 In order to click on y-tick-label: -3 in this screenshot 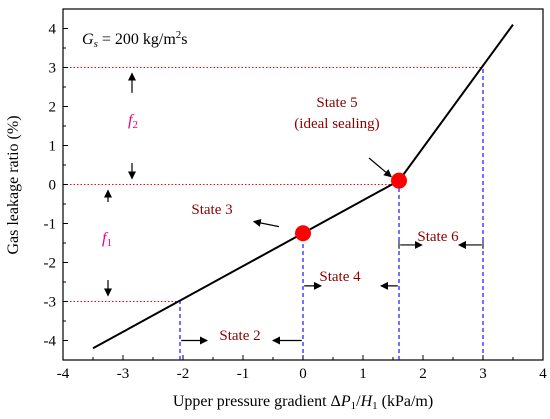, I will do `click(50, 303)`.